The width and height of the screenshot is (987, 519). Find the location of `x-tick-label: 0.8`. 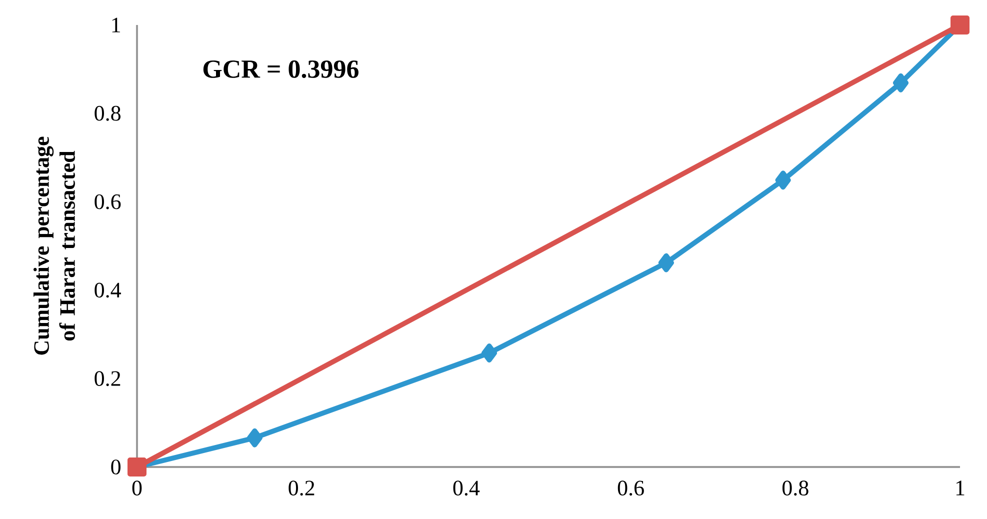

x-tick-label: 0.8 is located at coordinates (795, 488).